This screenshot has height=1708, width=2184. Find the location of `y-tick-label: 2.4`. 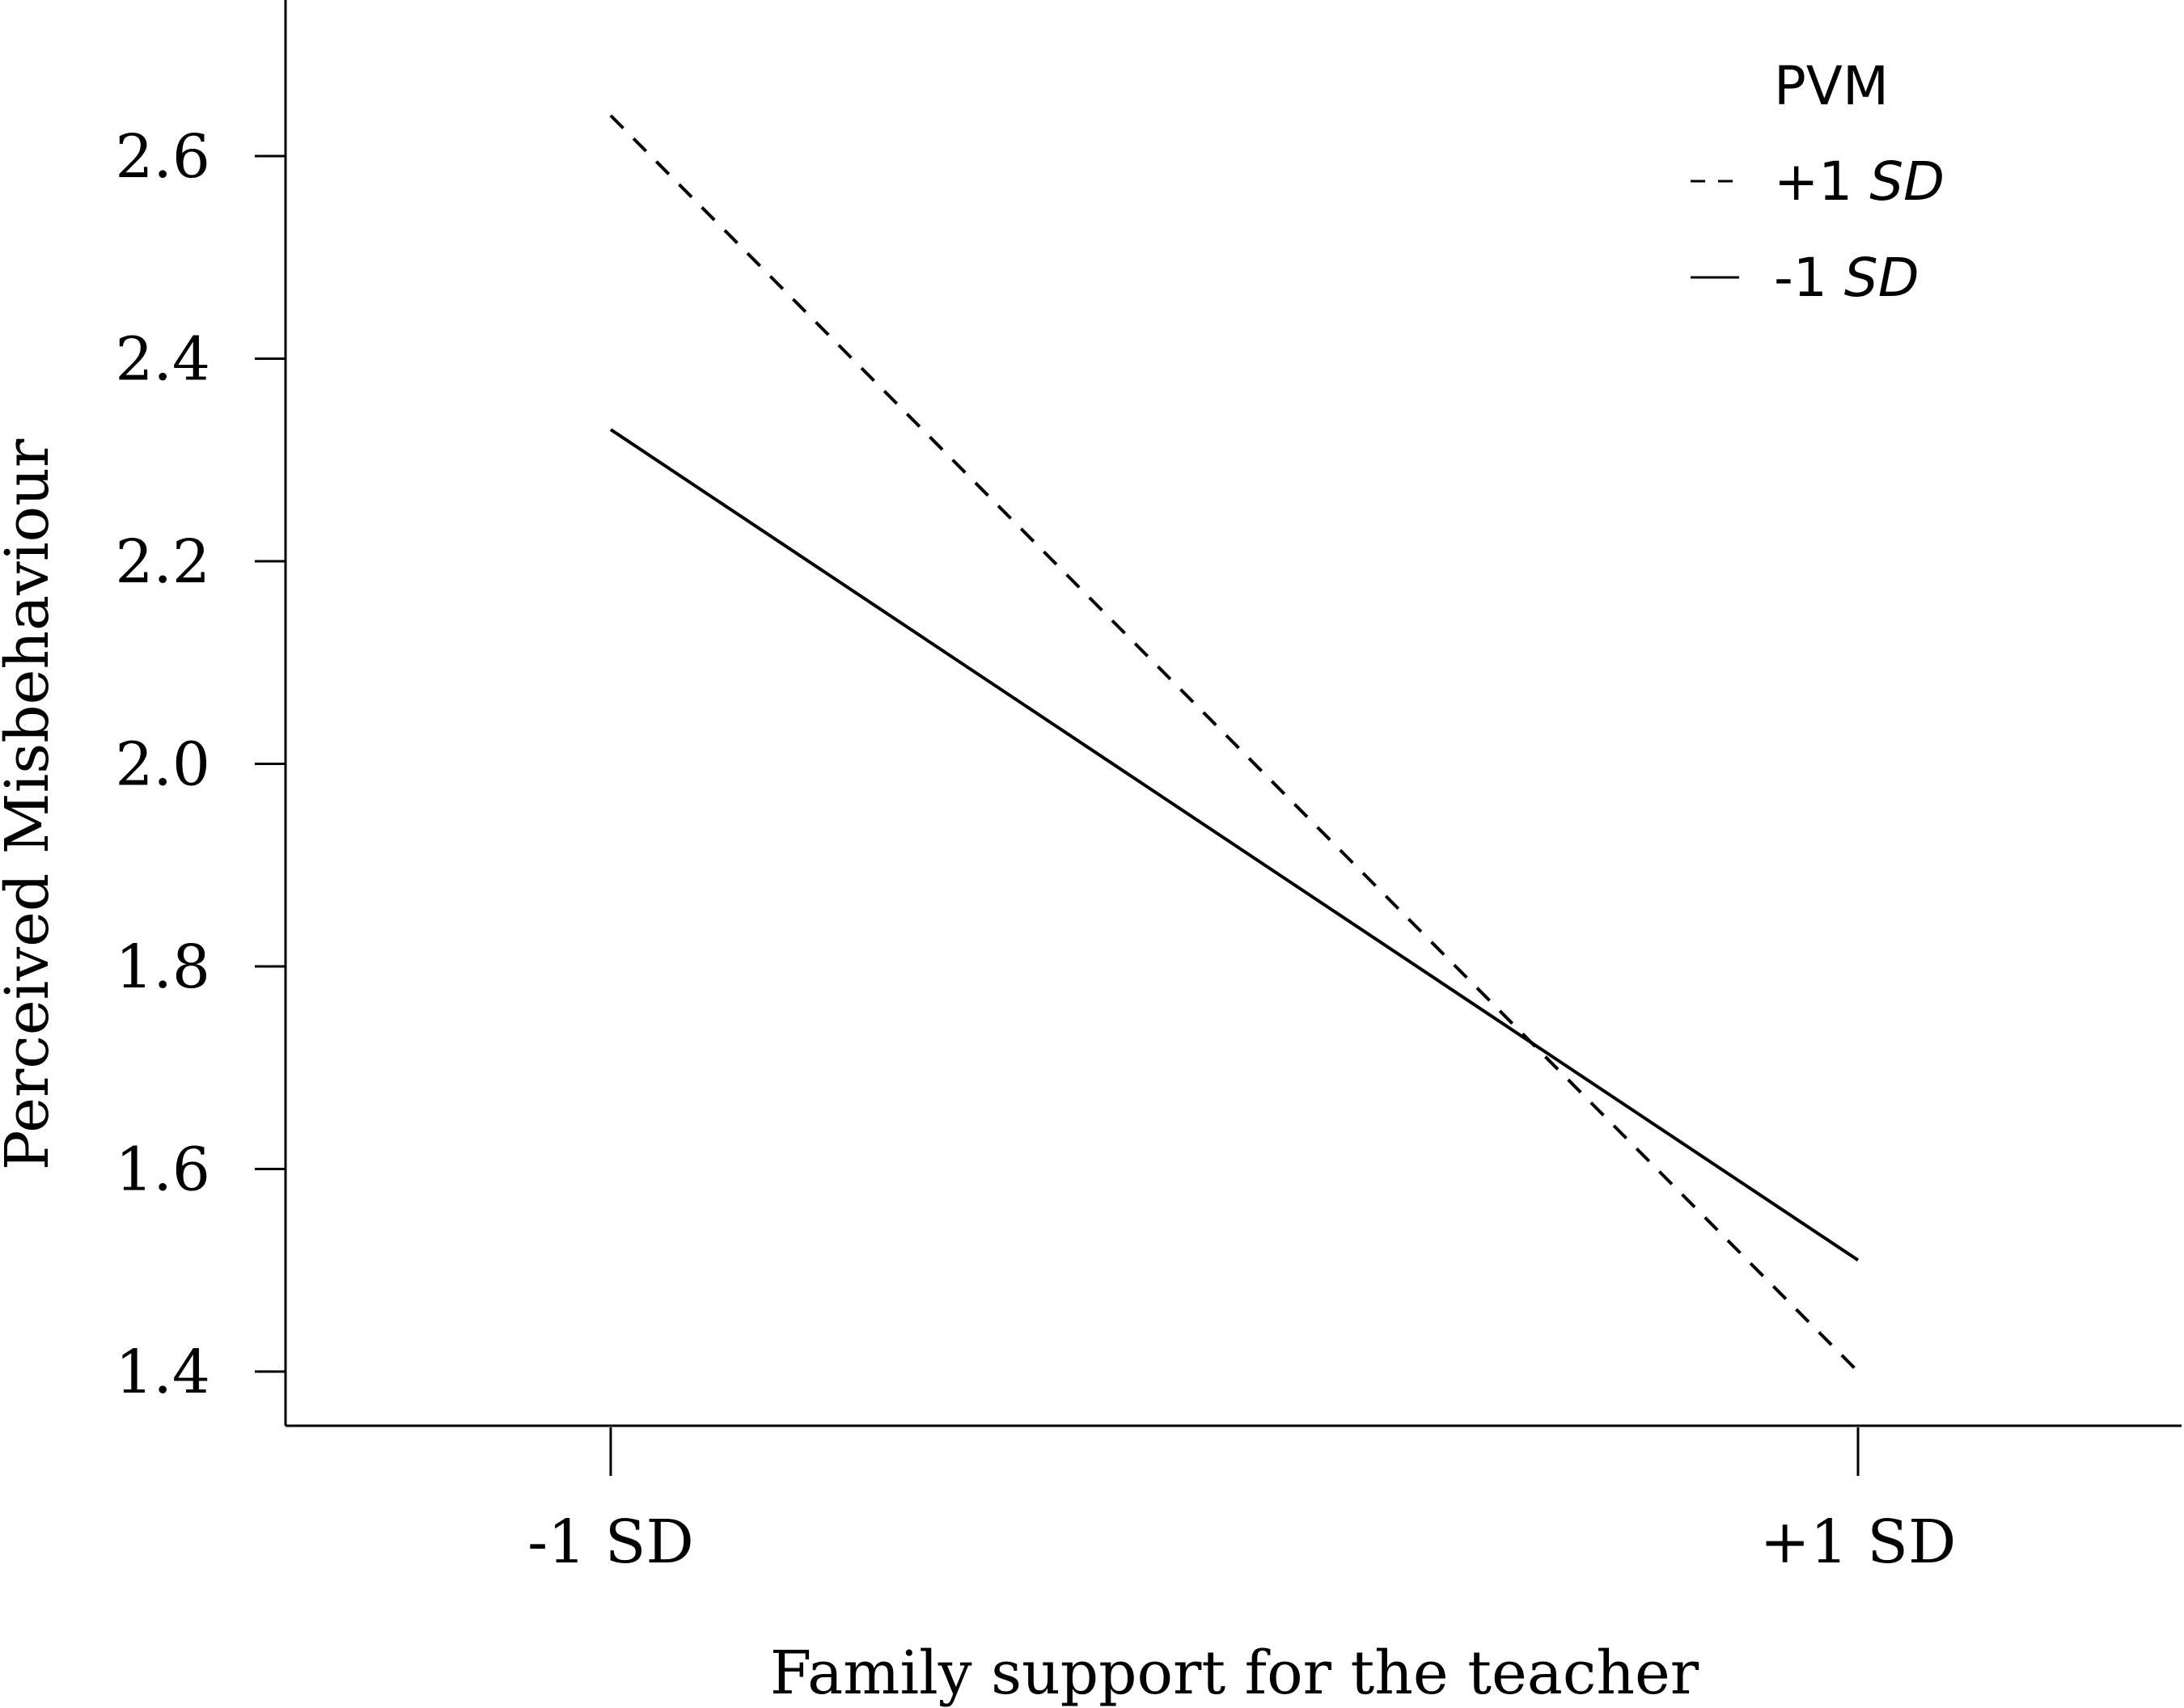

y-tick-label: 2.4 is located at coordinates (162, 360).